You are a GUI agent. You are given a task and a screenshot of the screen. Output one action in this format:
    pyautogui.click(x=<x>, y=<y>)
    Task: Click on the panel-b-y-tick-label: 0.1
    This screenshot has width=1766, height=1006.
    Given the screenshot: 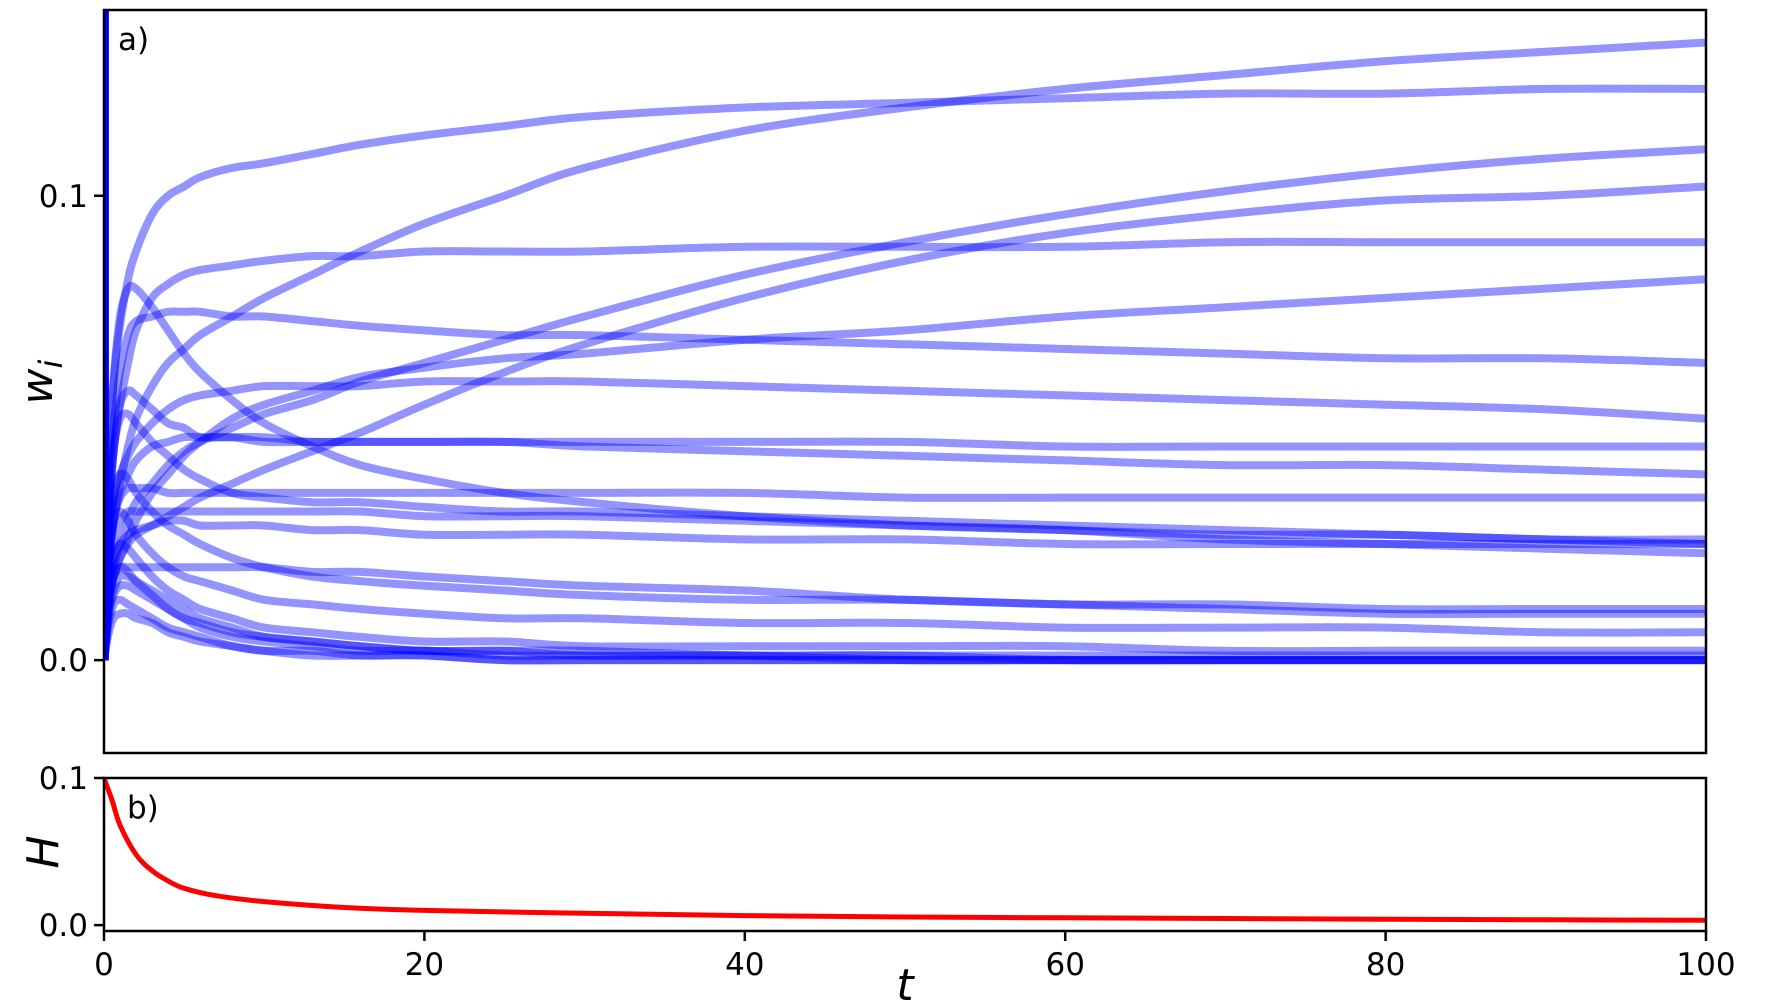 What is the action you would take?
    pyautogui.click(x=63, y=779)
    